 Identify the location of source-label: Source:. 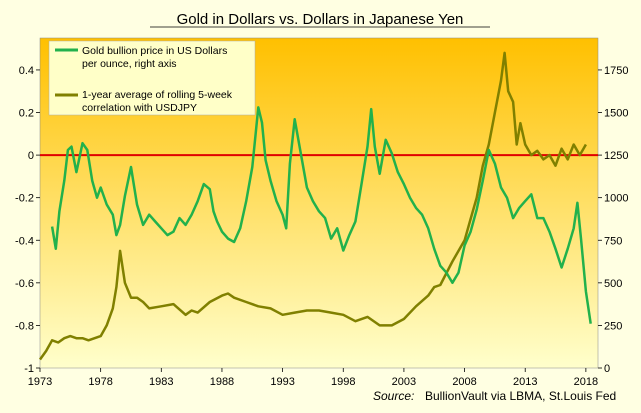
(393, 396).